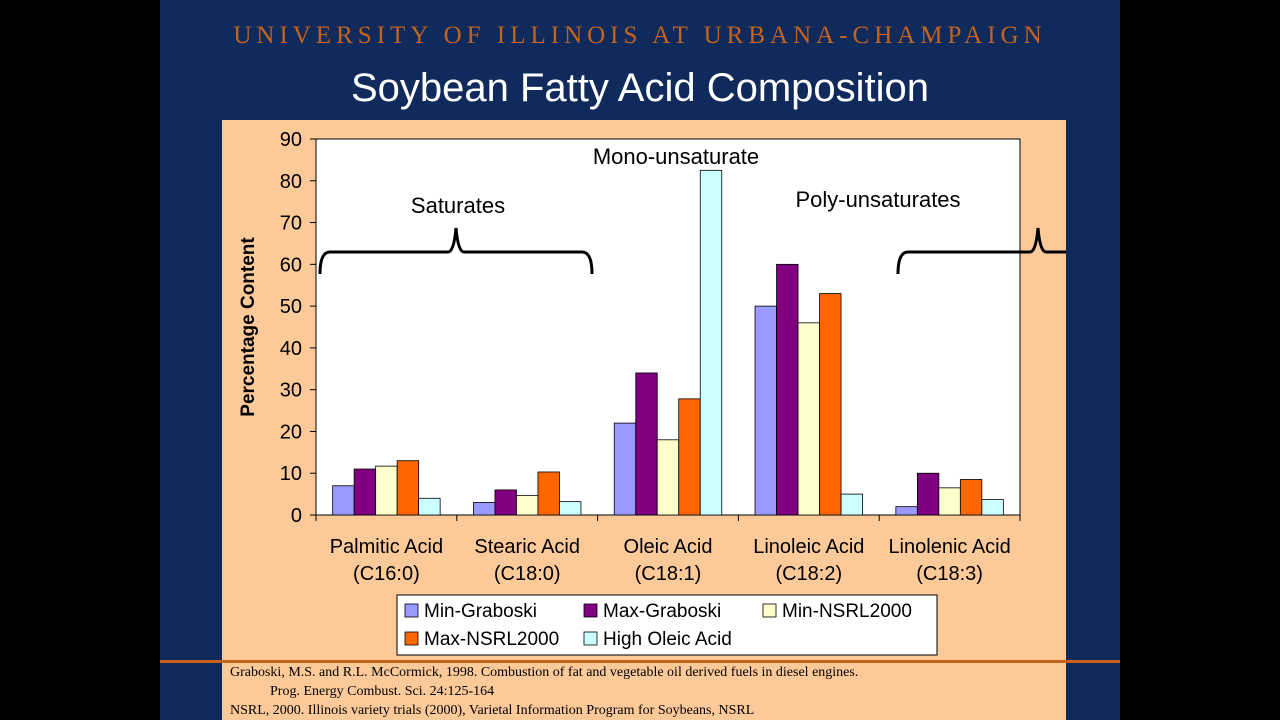  Describe the element at coordinates (386, 574) in the screenshot. I see `x-category-label: (C16:0)` at that location.